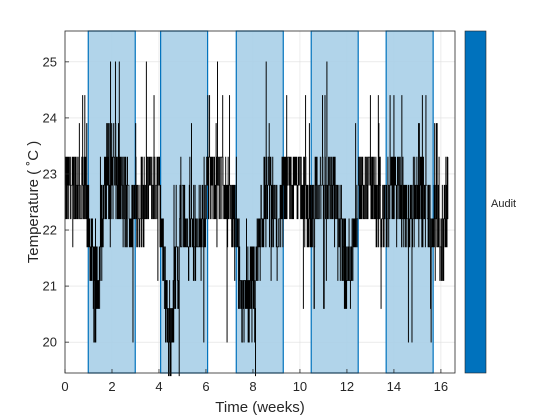  What do you see at coordinates (503, 204) in the screenshot?
I see `legend-label: Audit` at bounding box center [503, 204].